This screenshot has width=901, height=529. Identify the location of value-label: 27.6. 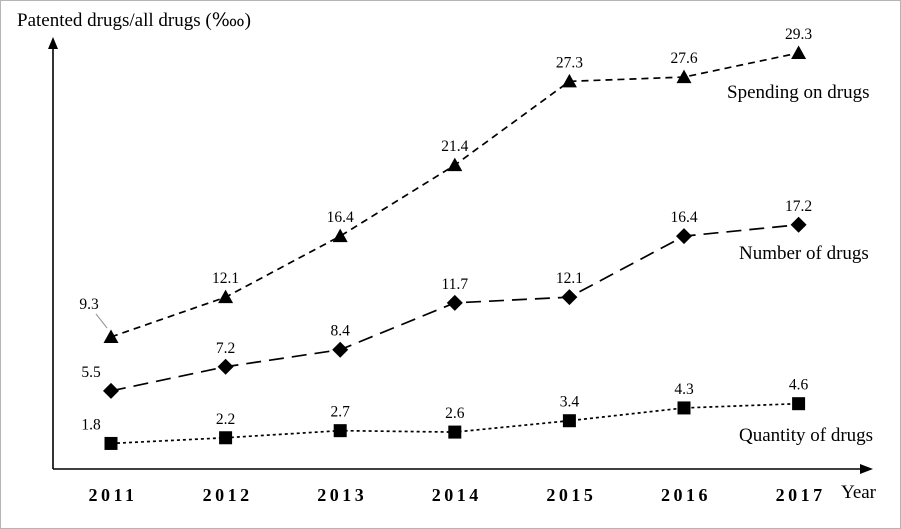
(683, 58).